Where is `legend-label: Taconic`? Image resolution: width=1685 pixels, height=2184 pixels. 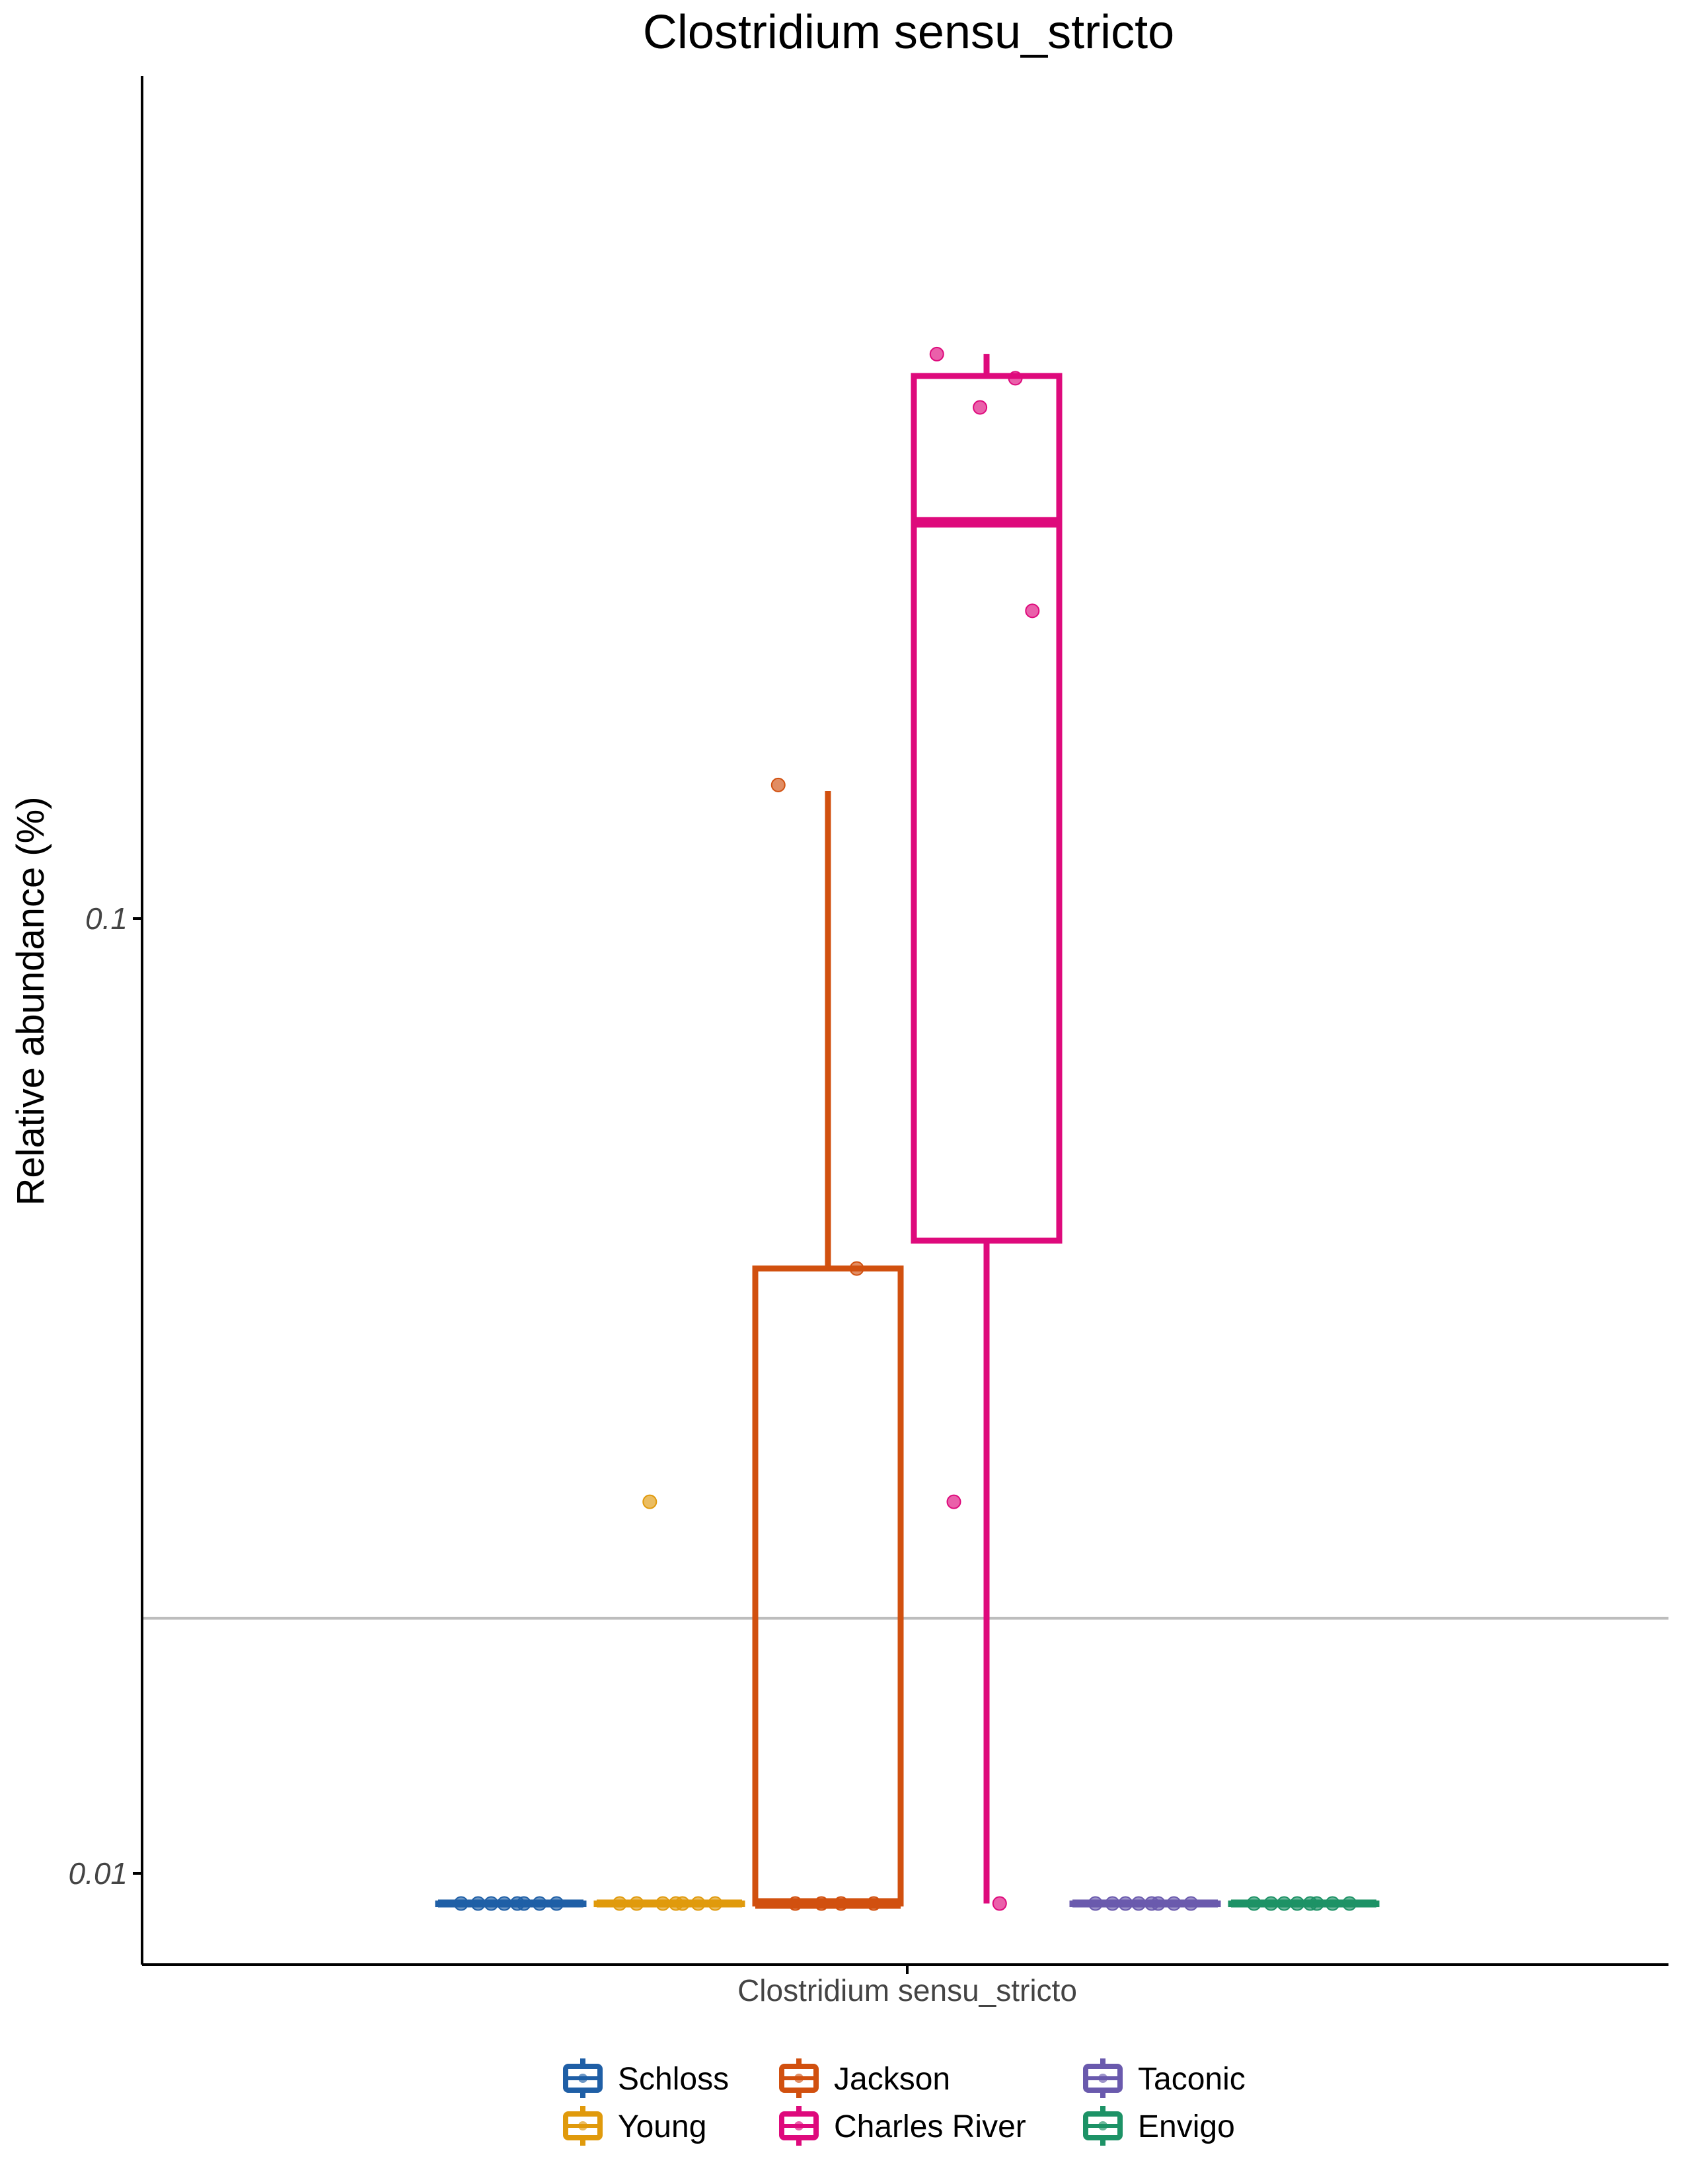 legend-label: Taconic is located at coordinates (1192, 2079).